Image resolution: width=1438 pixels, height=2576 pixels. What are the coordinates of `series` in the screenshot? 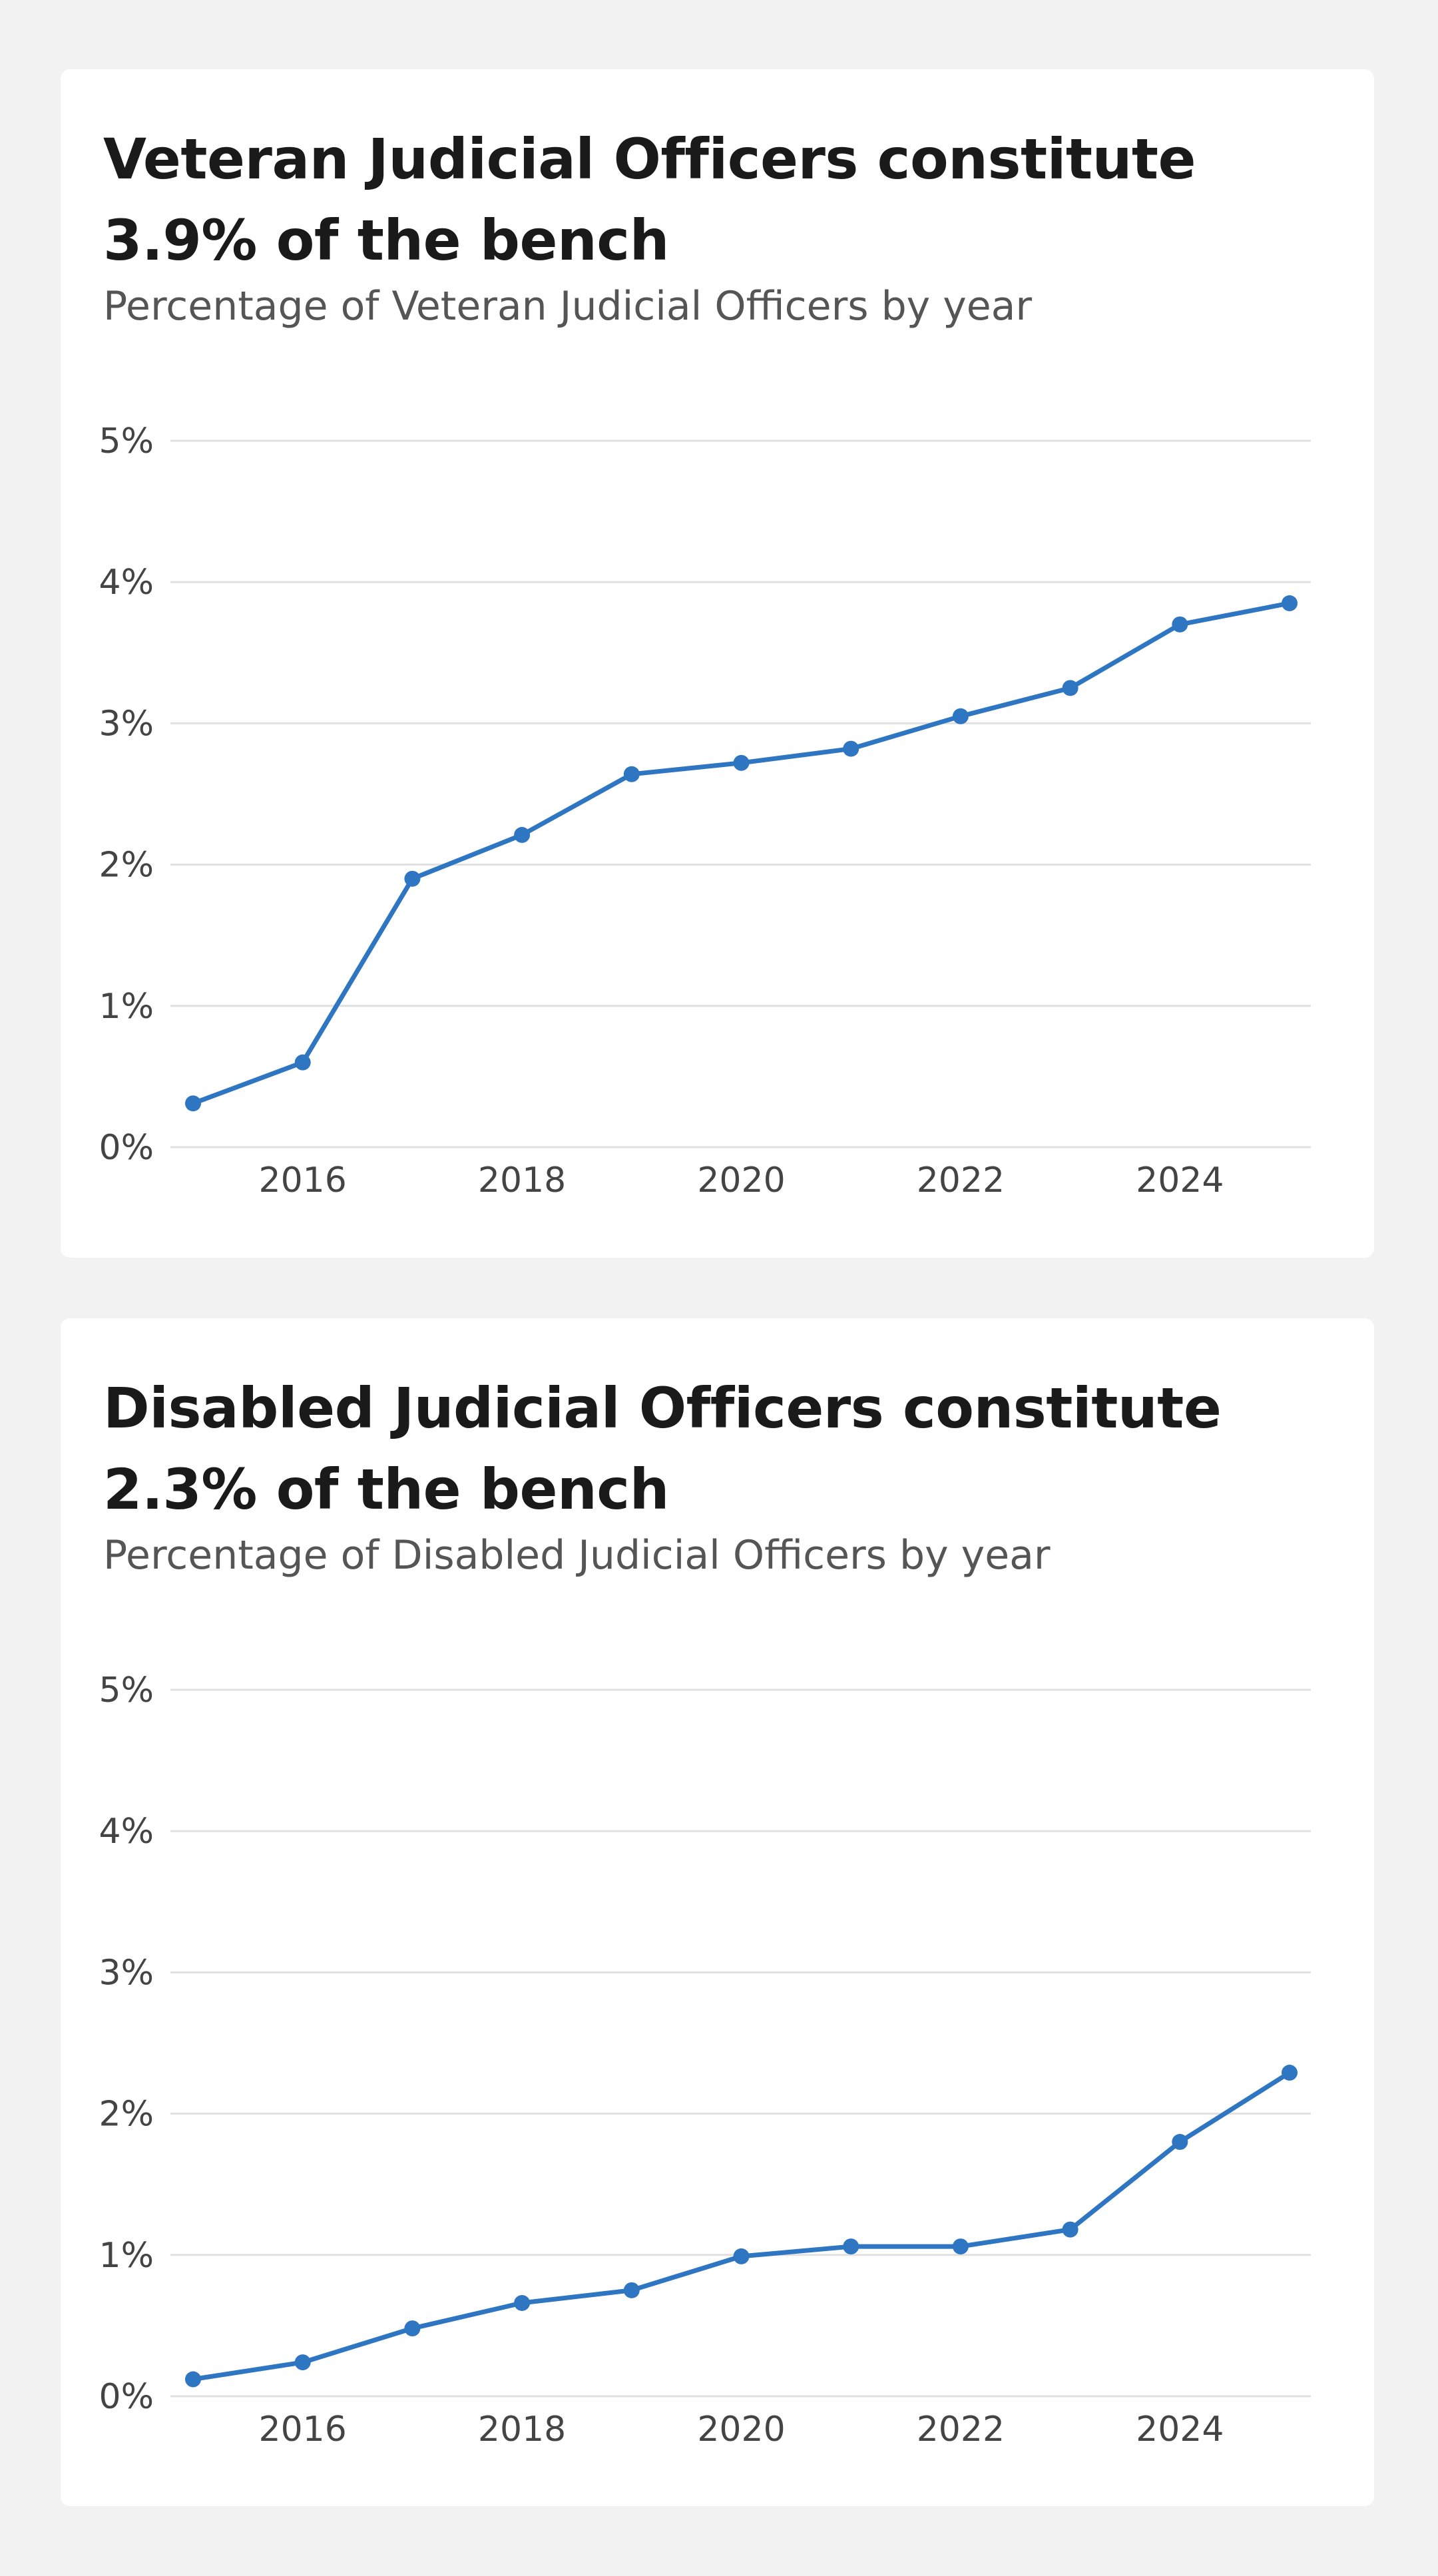 It's located at (742, 2227).